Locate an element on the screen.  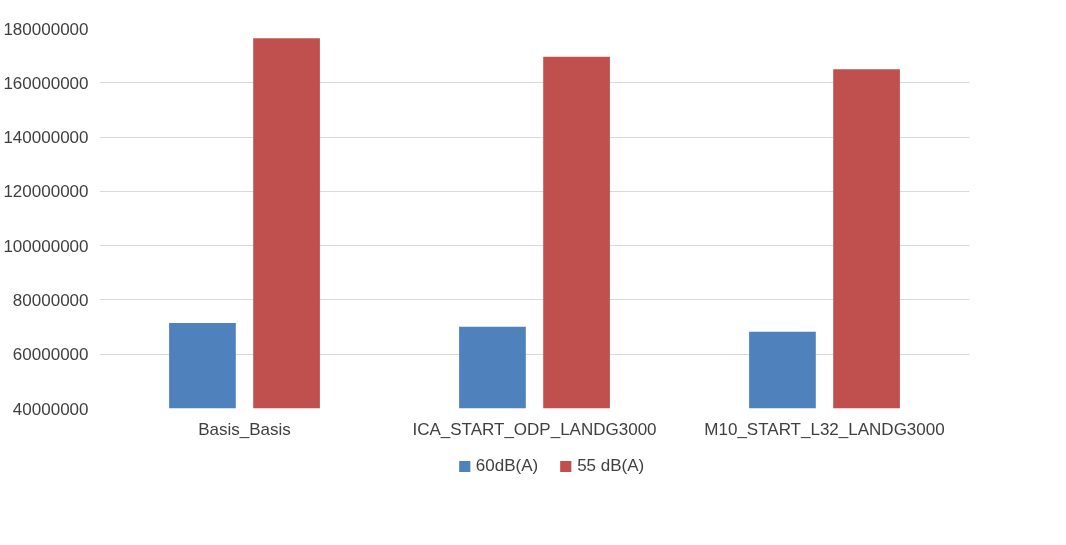
legend-label: 60dB(A) is located at coordinates (507, 466).